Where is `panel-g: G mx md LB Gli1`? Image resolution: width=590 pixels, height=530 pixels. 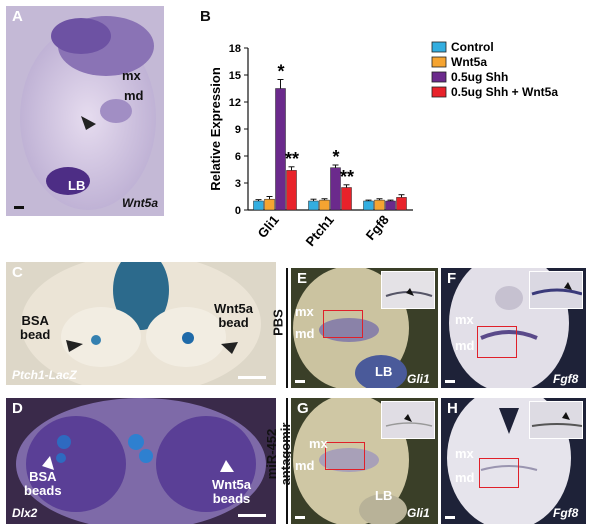 panel-g: G mx md LB Gli1 is located at coordinates (364, 461).